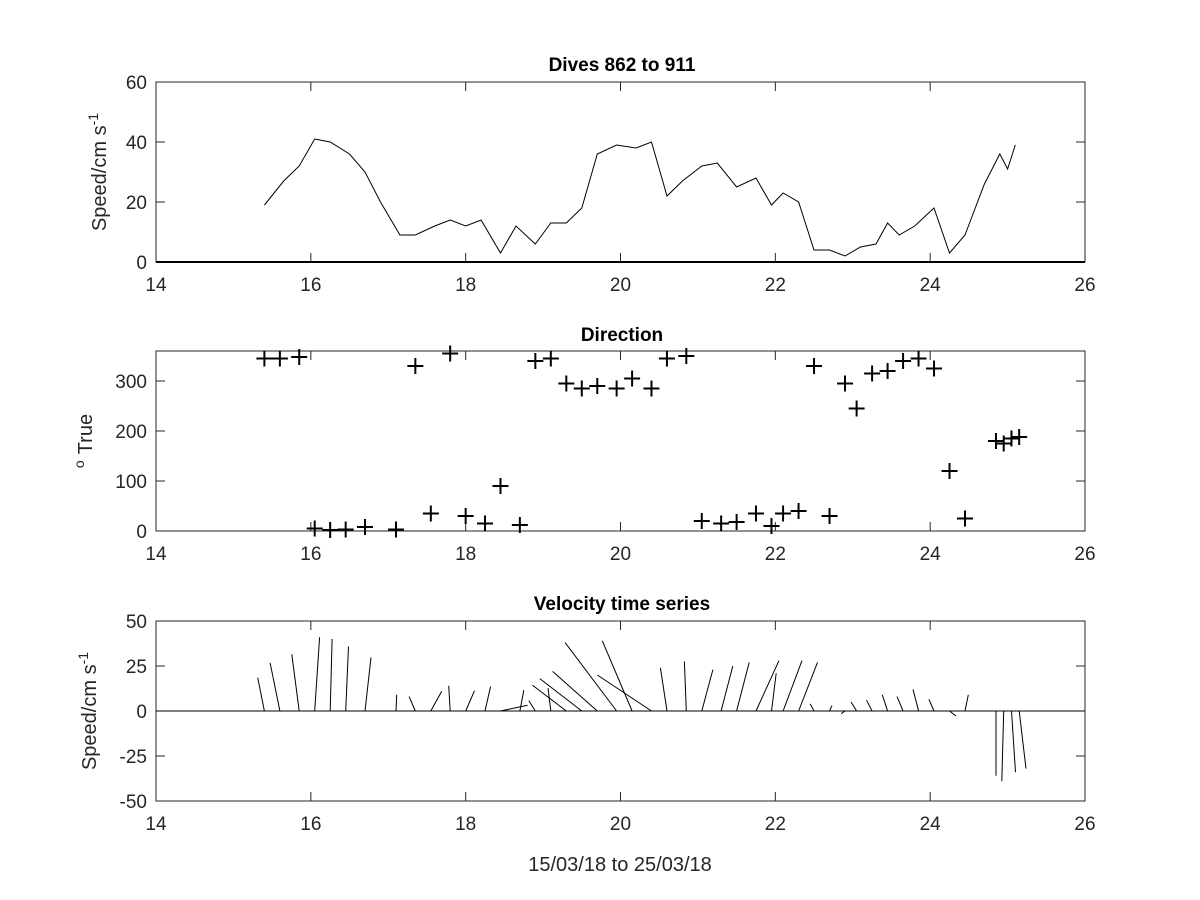 Image resolution: width=1200 pixels, height=900 pixels. I want to click on direction-x-tick-label: 18, so click(465, 554).